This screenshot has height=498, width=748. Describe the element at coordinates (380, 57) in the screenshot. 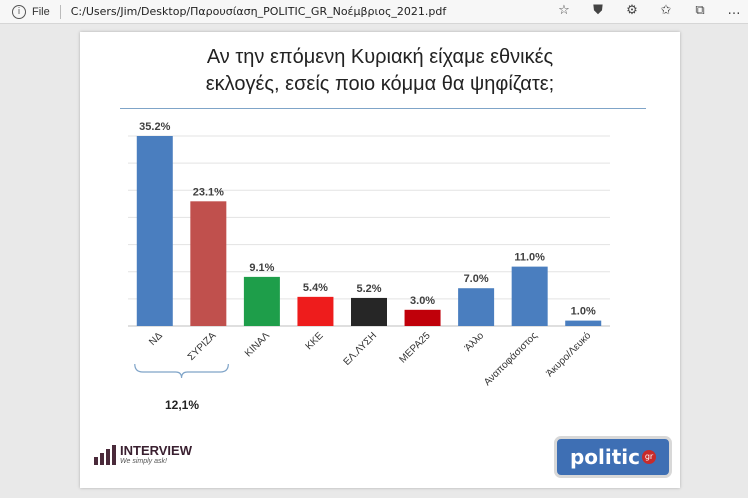

I see `slide-title-line-1: Αν την επόμενη Κυριακή είχαμε εθνικές` at that location.